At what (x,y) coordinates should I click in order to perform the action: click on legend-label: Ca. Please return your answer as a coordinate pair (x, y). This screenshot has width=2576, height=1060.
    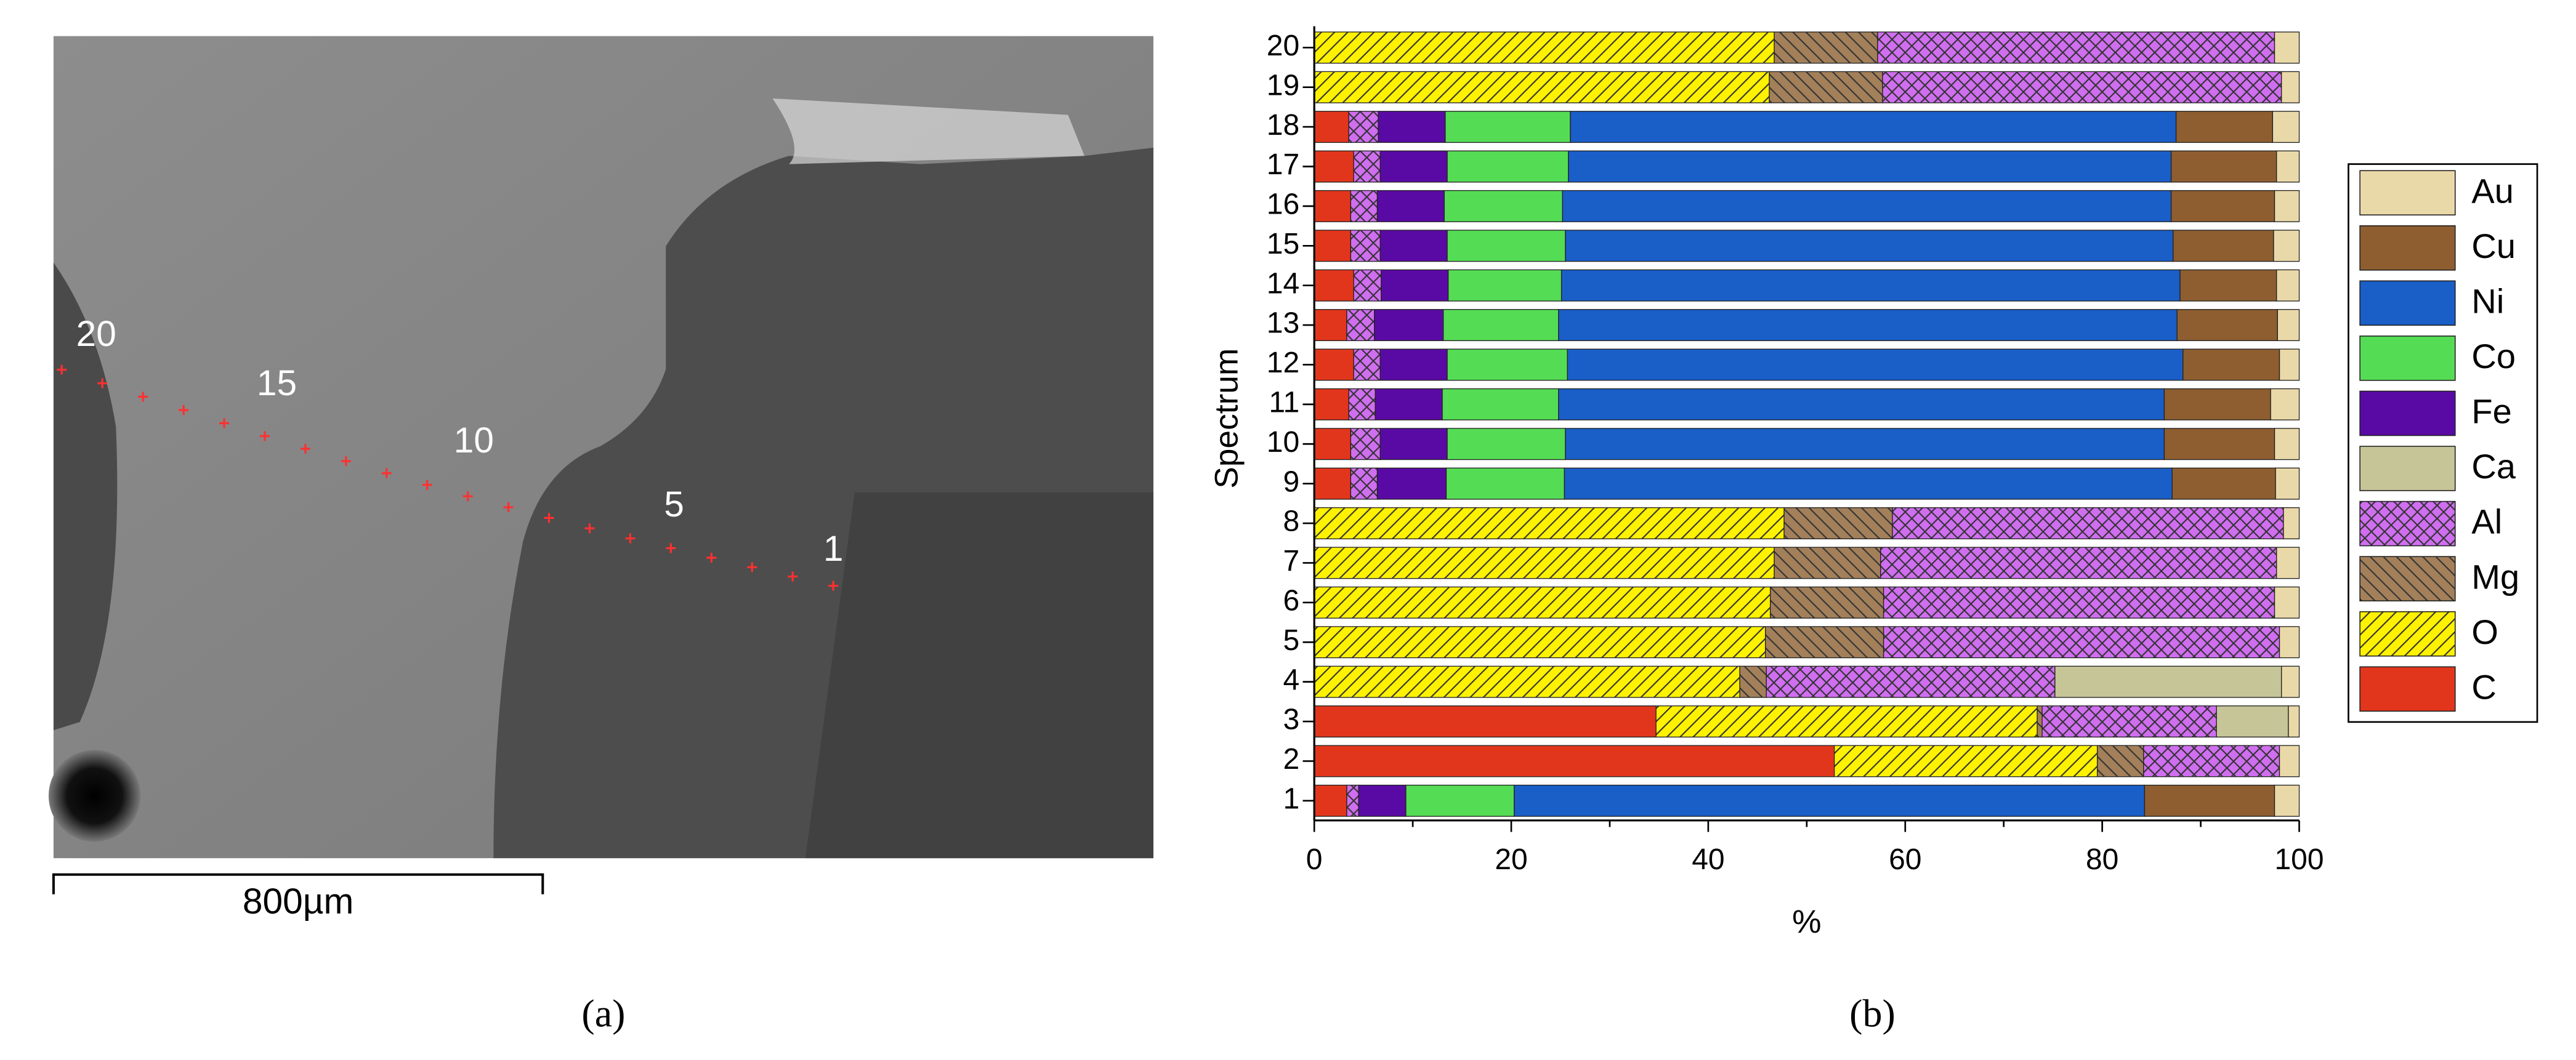
    Looking at the image, I should click on (2493, 467).